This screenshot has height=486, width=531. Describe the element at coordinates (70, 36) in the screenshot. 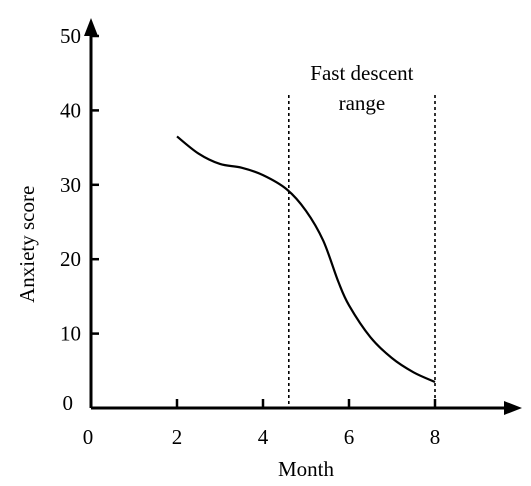

I see `y-tick-label-50: 50` at that location.